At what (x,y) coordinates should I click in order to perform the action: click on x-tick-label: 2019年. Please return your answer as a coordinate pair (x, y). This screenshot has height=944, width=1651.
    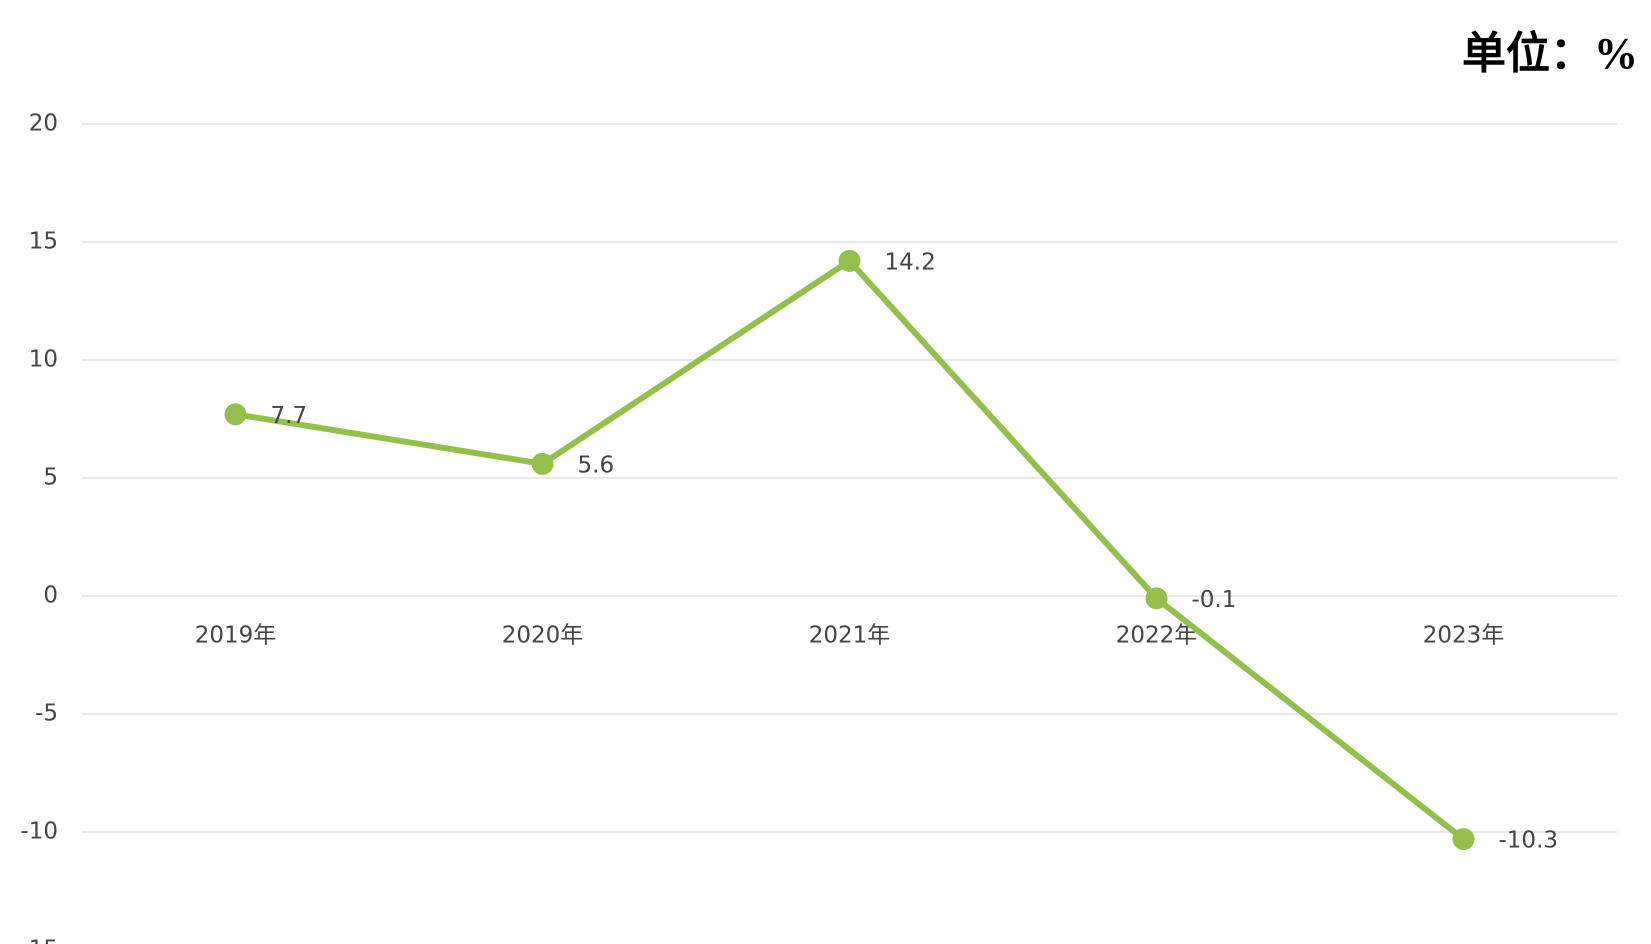
    Looking at the image, I should click on (236, 636).